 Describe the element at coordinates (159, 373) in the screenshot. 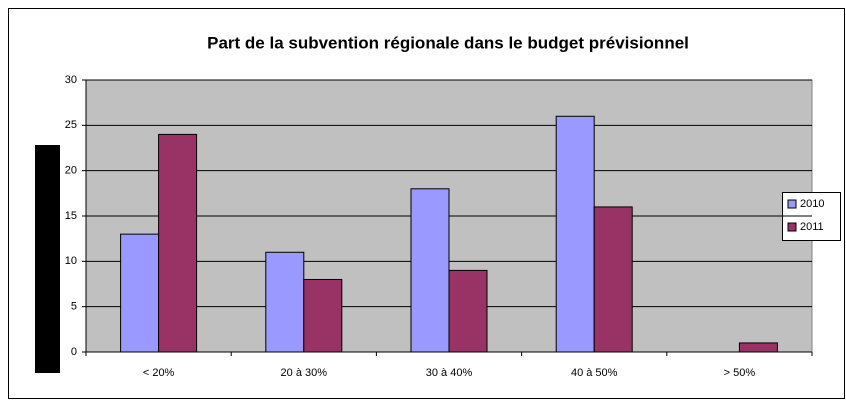

I see `x-tick-label: < 20%` at that location.